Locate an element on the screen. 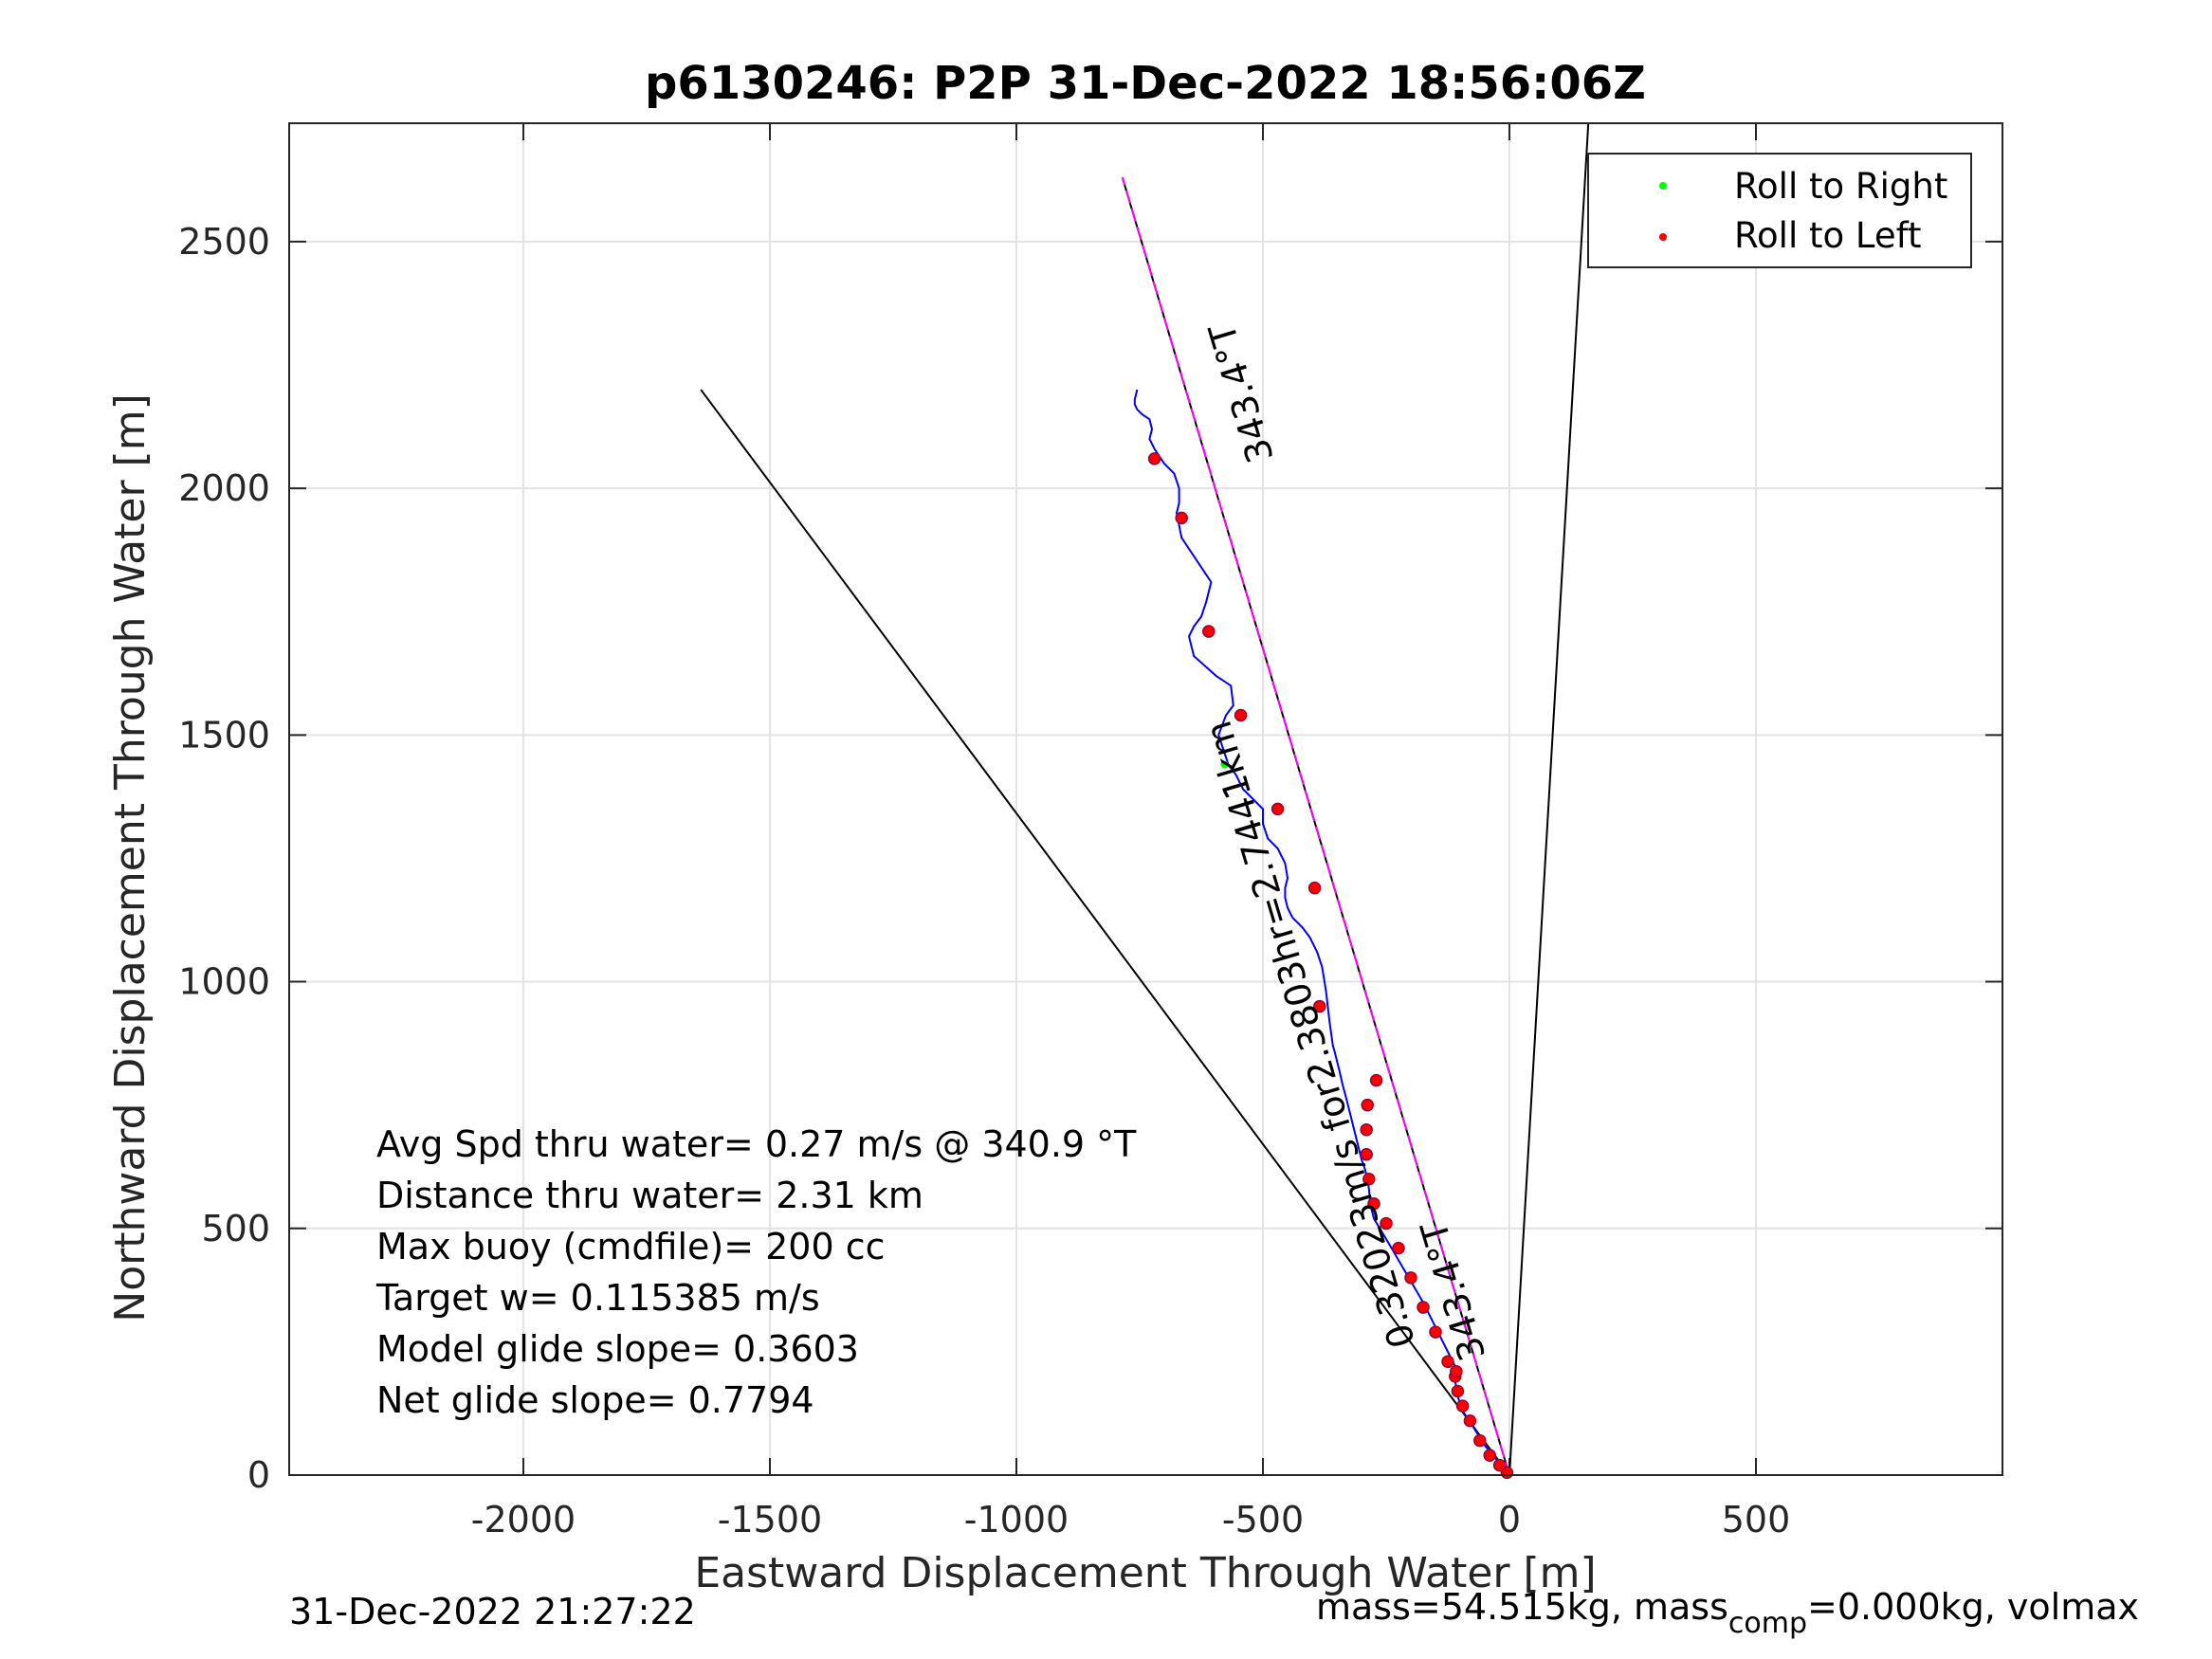 The image size is (2212, 1659). x-tick-label: 500 is located at coordinates (1756, 1519).